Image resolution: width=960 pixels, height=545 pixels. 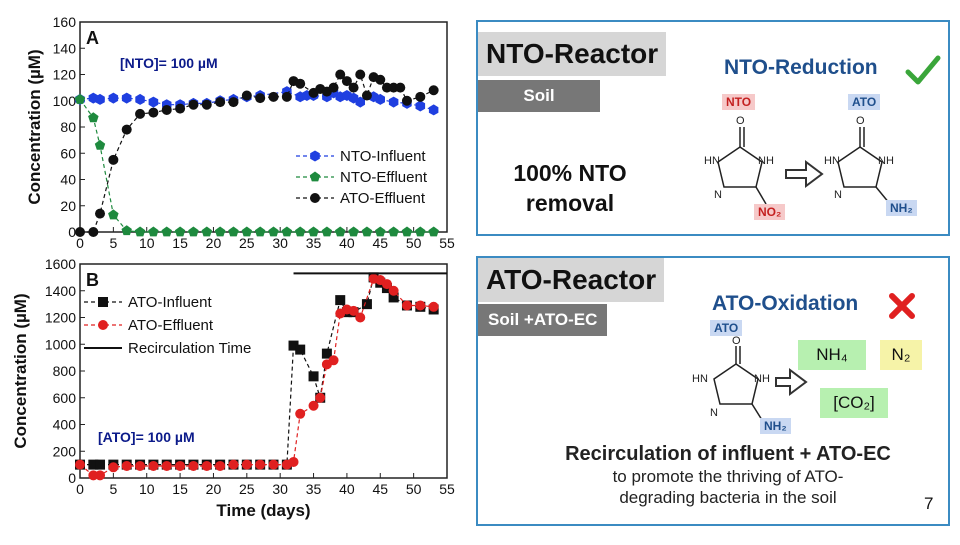 I want to click on x-tick-label: 20, so click(x=214, y=489).